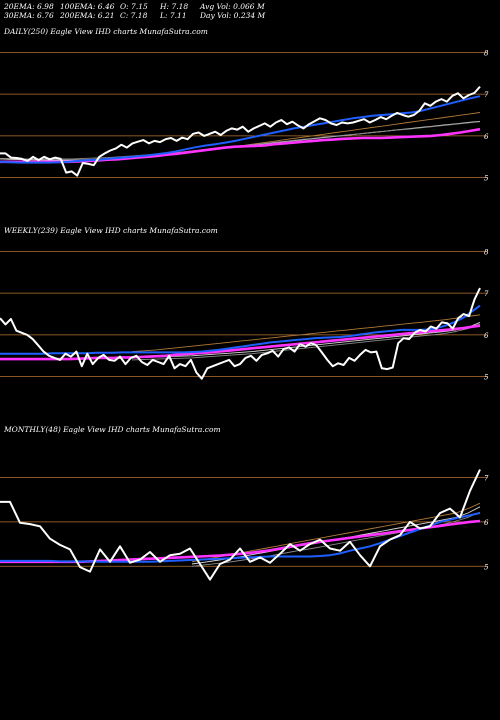 This screenshot has width=500, height=720. What do you see at coordinates (87, 15) in the screenshot?
I see `header-ema200: 200EMA: 6.21` at bounding box center [87, 15].